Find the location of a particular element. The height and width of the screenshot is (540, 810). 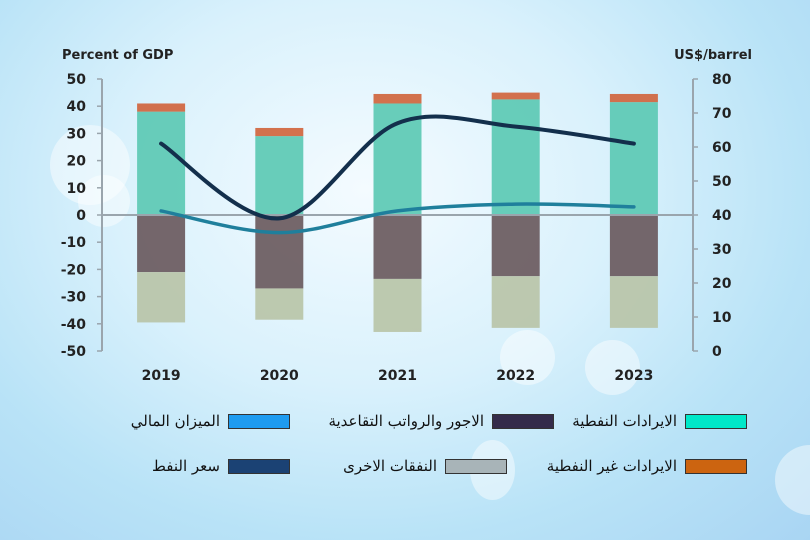

right-tick-label: 10 is located at coordinates (722, 318).